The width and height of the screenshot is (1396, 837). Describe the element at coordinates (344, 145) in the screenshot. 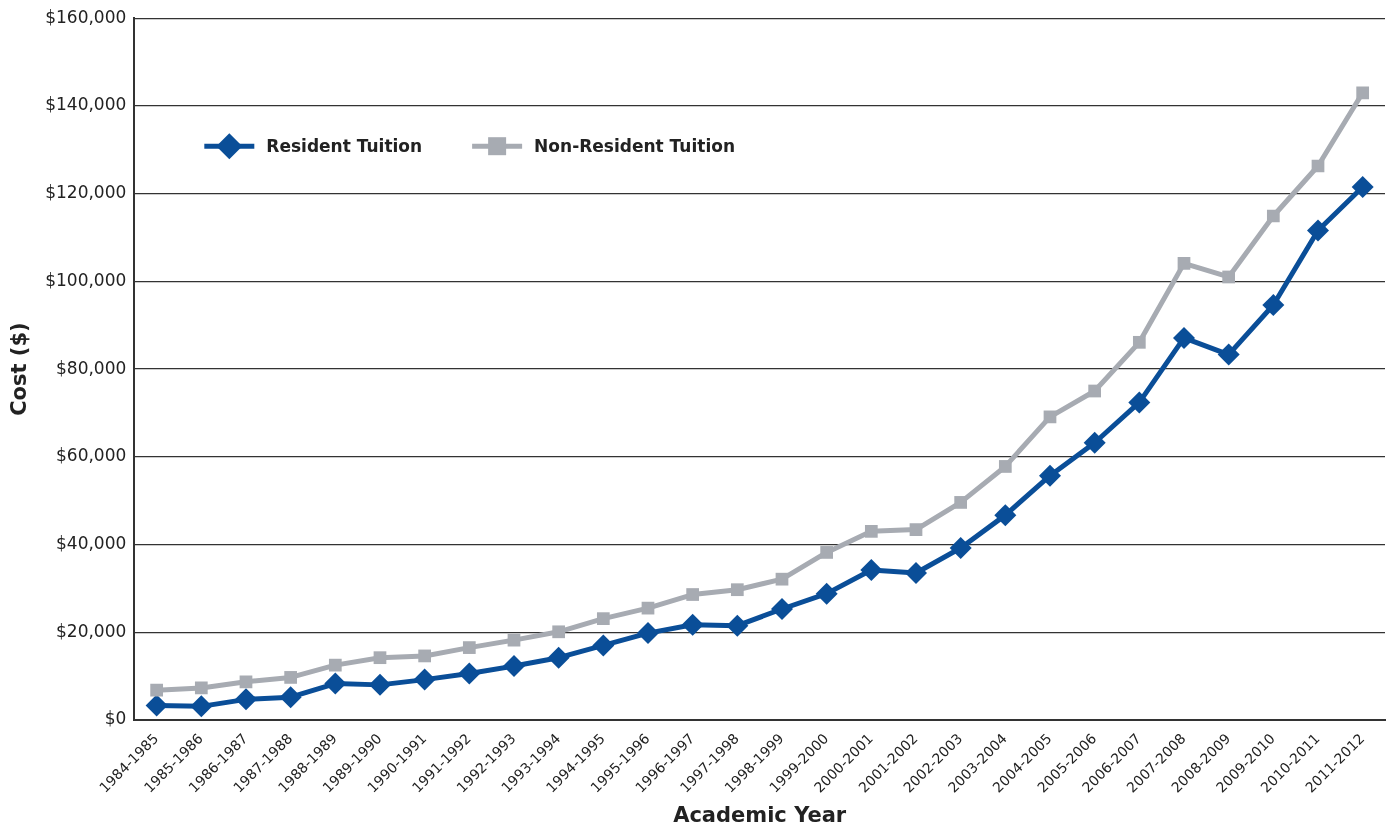

I see `legend-label: Resident Tuition` at that location.